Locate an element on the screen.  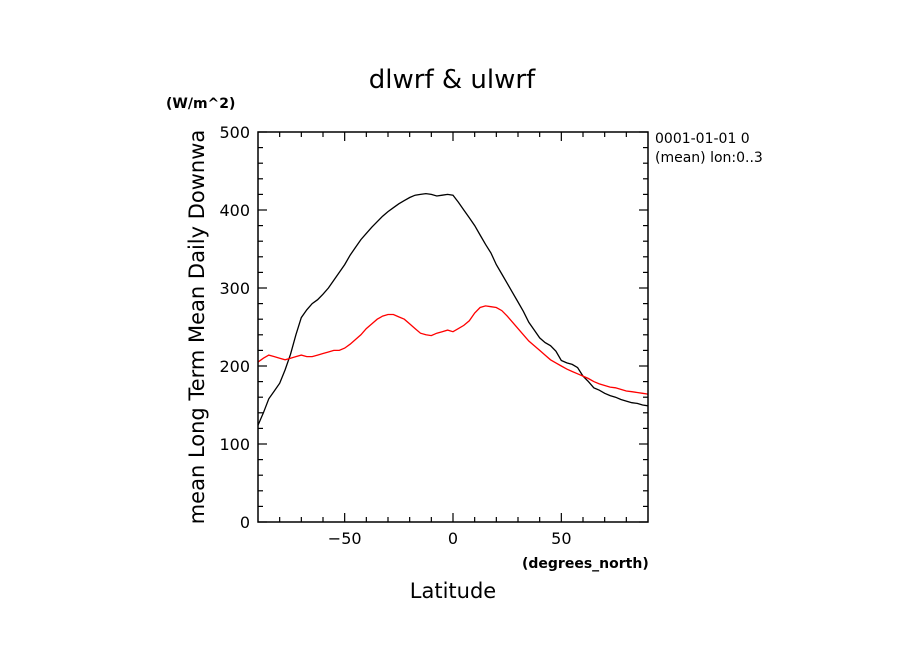
x-units-label: (degrees_north) is located at coordinates (585, 564).